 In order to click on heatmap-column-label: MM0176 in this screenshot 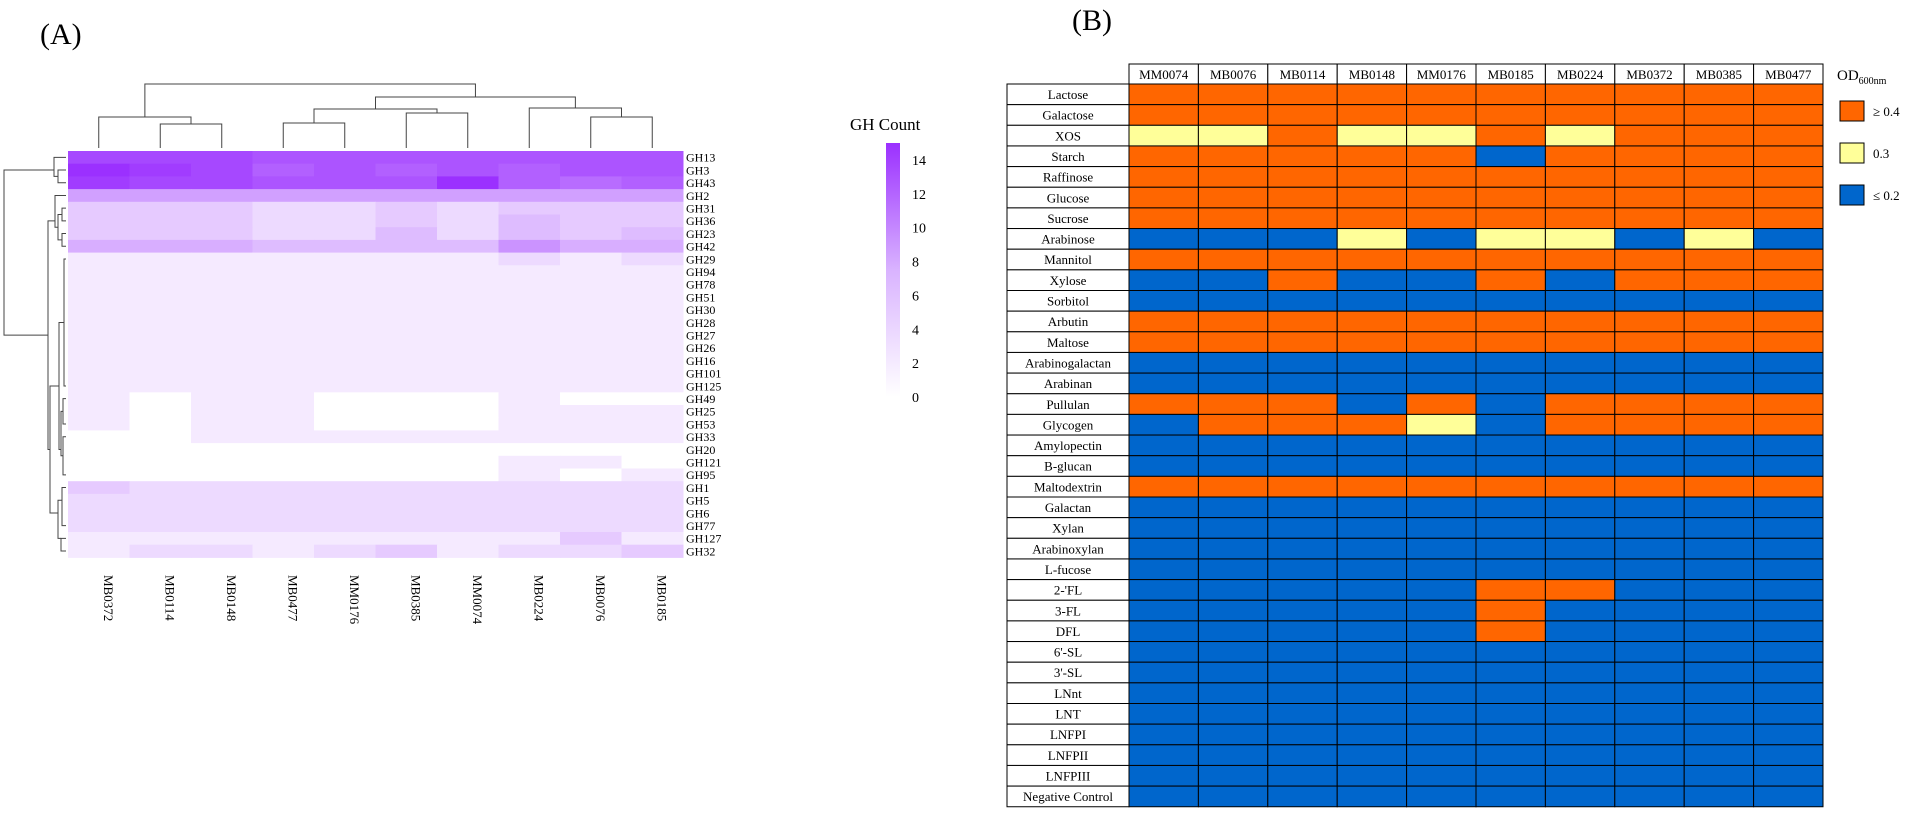, I will do `click(354, 600)`.